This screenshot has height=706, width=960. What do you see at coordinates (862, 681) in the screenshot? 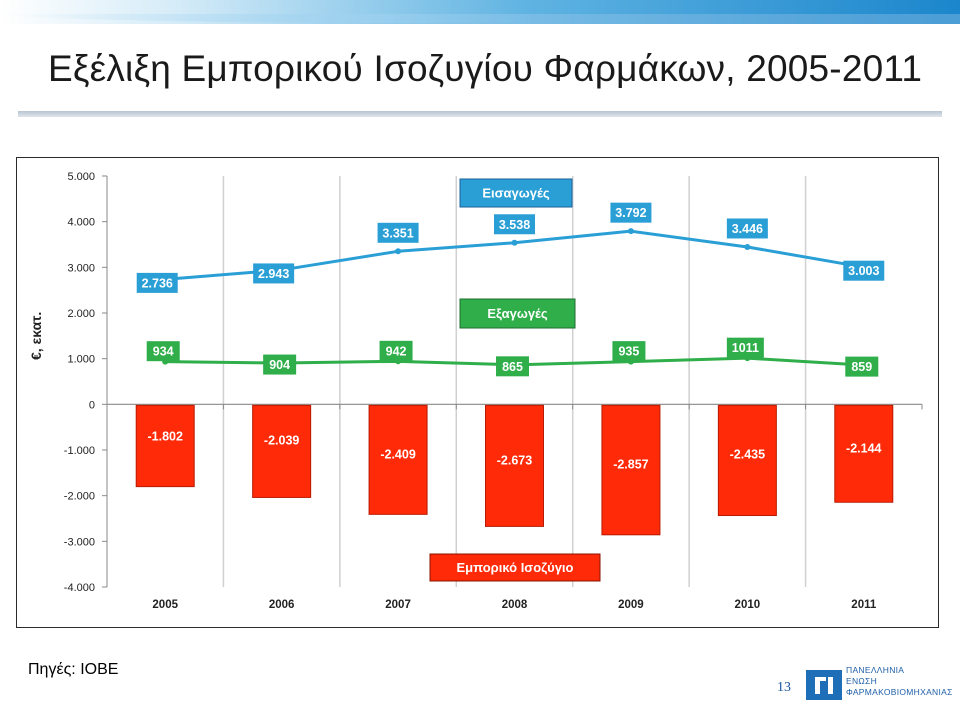
I see `logo-line: ΕΝΩΣΗ` at bounding box center [862, 681].